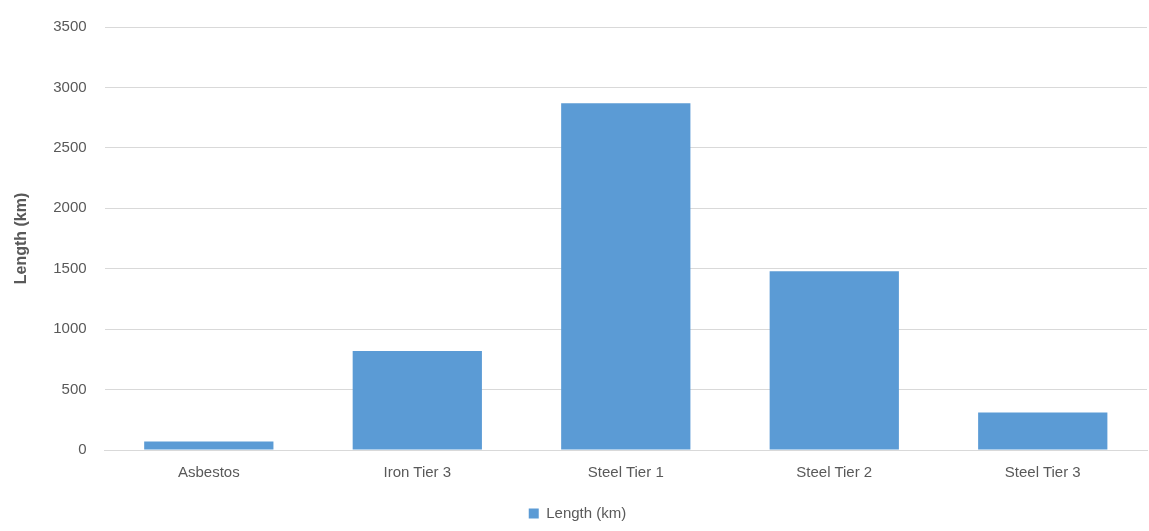 Image resolution: width=1149 pixels, height=531 pixels. Describe the element at coordinates (417, 472) in the screenshot. I see `x-tick-label: Iron Tier 3` at that location.